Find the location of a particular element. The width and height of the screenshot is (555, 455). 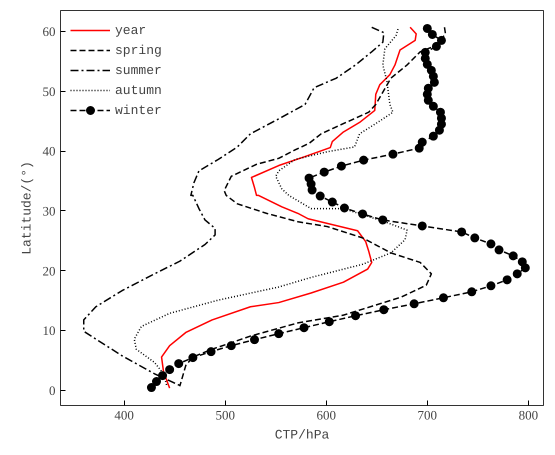

y-tick-label: 30 is located at coordinates (49, 210).